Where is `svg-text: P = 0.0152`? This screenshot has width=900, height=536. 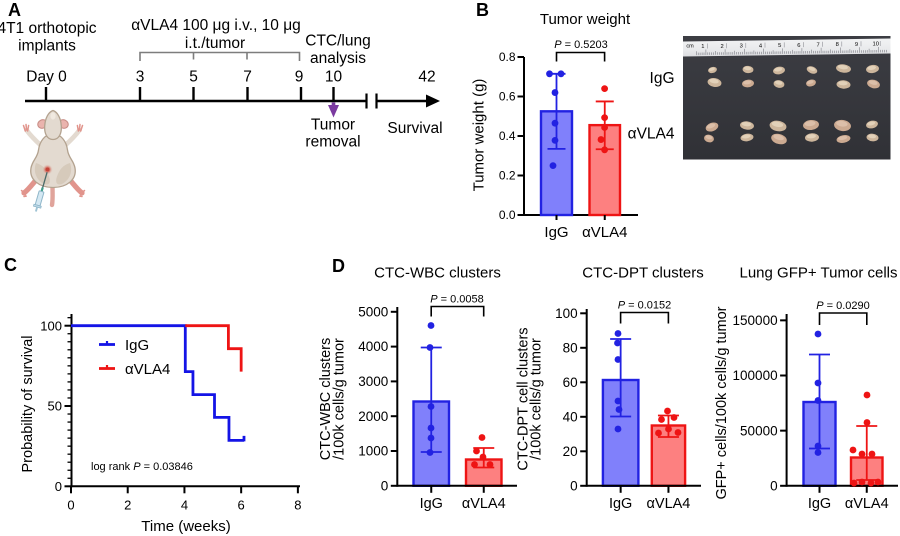
svg-text: P = 0.0152 is located at coordinates (645, 305).